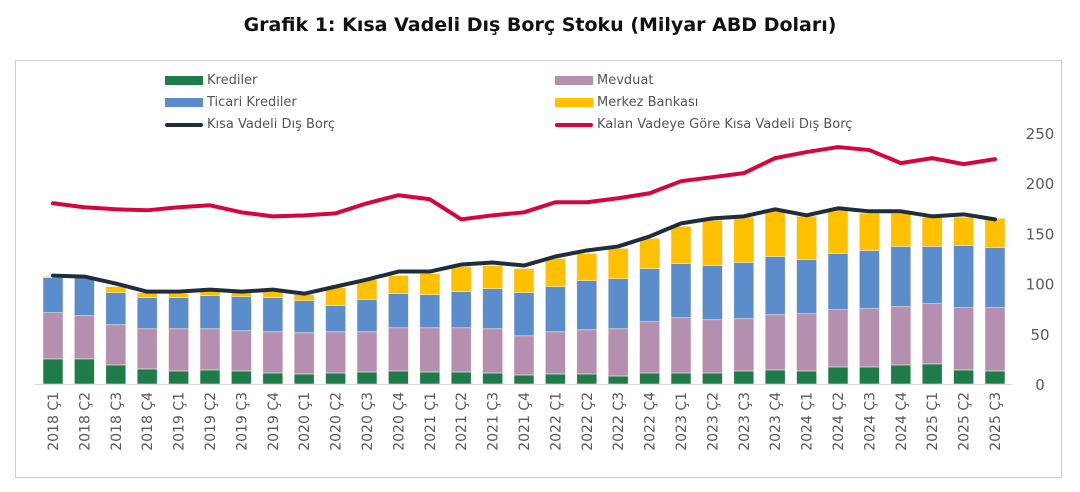 This screenshot has width=1080, height=492. What do you see at coordinates (117, 421) in the screenshot?
I see `x-tick-label: 2018 Ç3` at bounding box center [117, 421].